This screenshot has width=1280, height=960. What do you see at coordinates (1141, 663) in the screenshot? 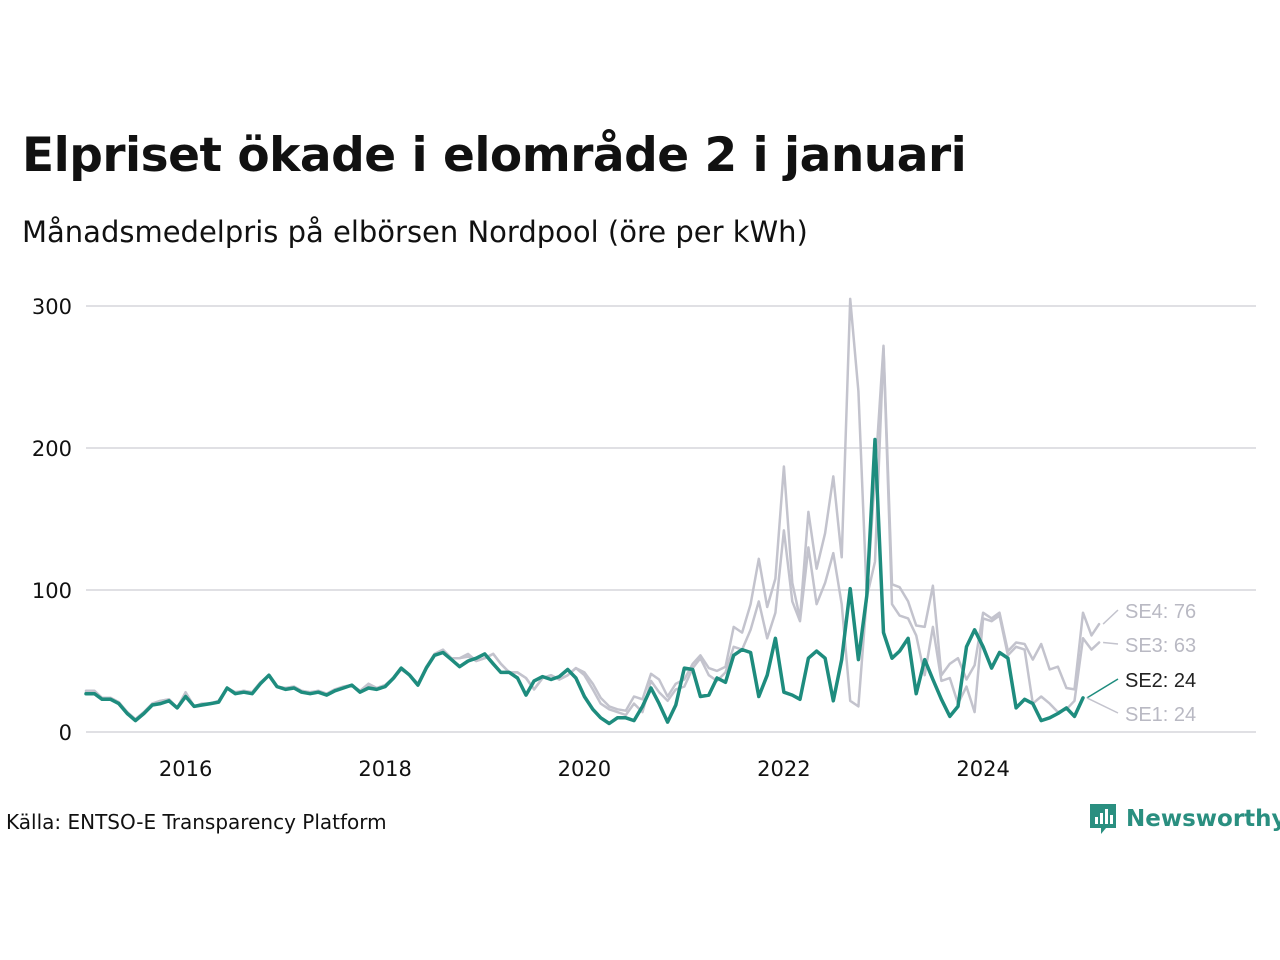
I see `series-end-labels: SE4: 76 SE3: 63 SE2: 24 SE1: 24` at bounding box center [1141, 663].